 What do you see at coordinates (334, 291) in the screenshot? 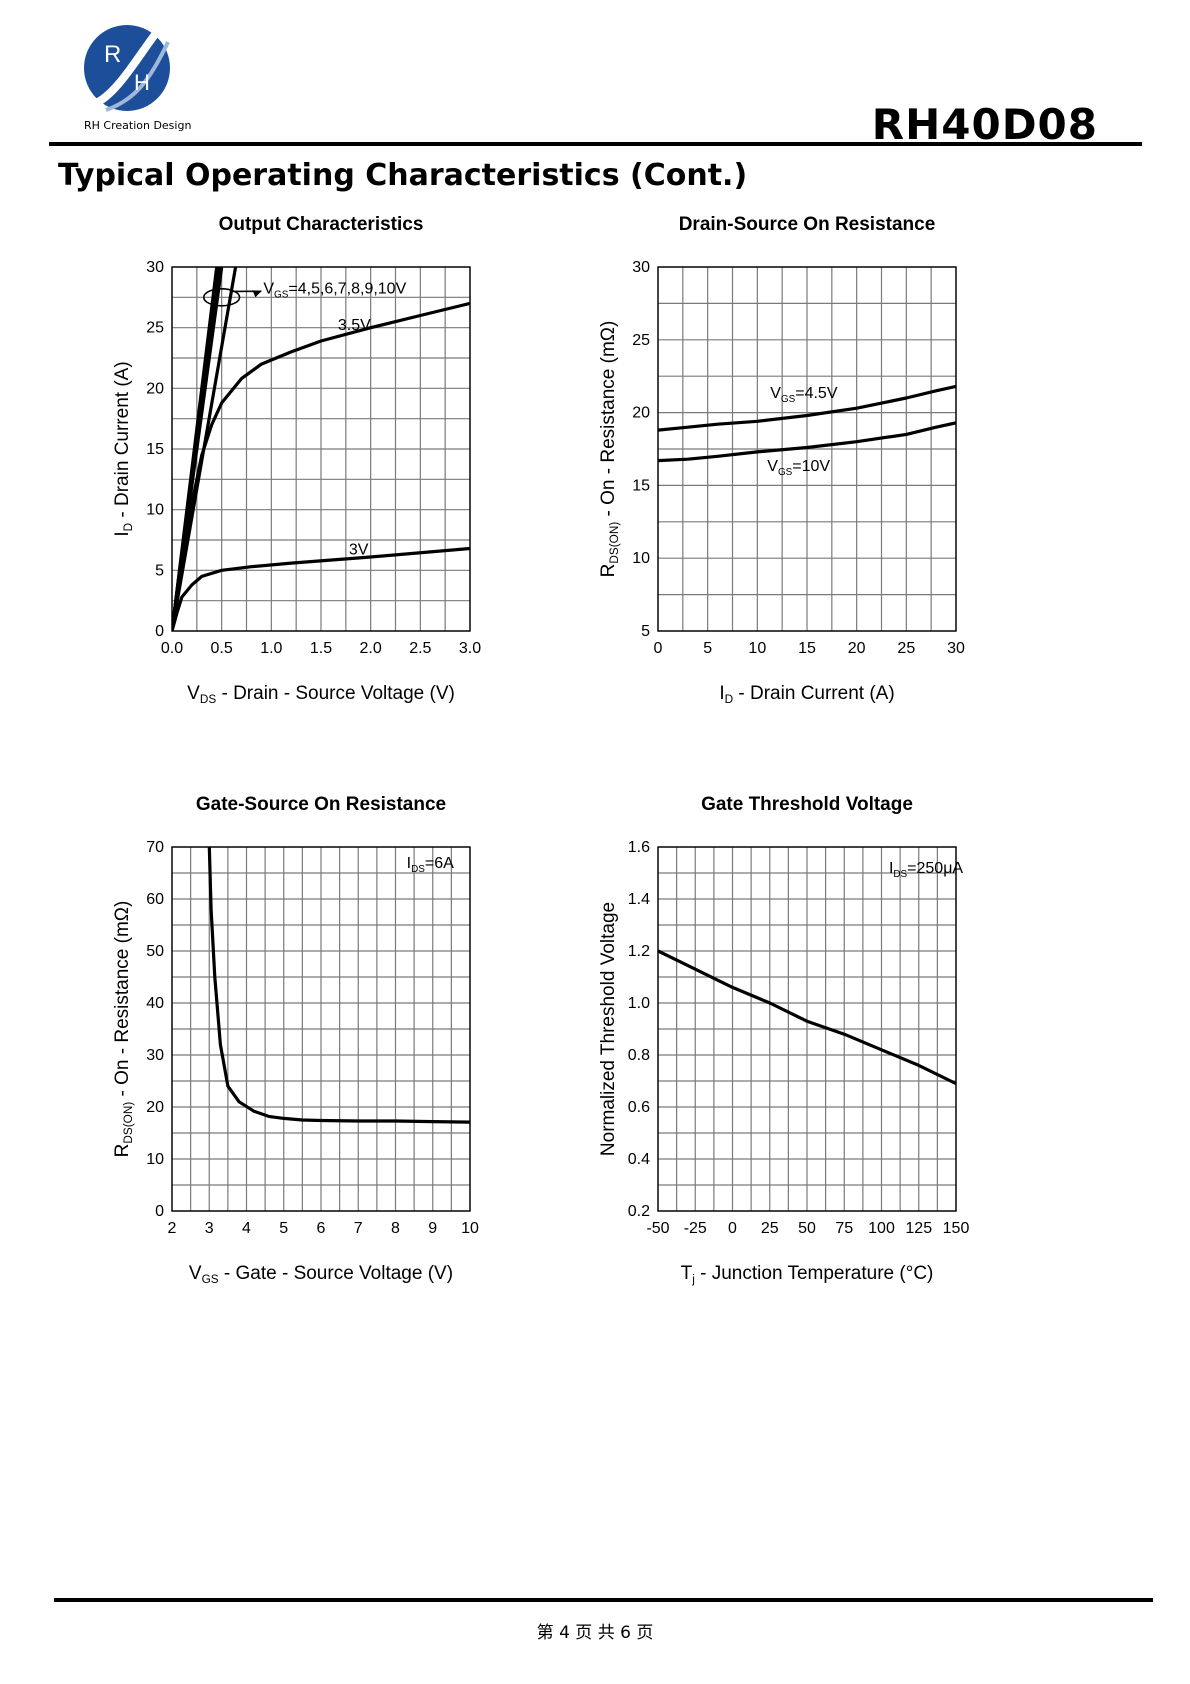
I see `series-annotation: VGS=4,5,6,7,8,9,10V` at bounding box center [334, 291].